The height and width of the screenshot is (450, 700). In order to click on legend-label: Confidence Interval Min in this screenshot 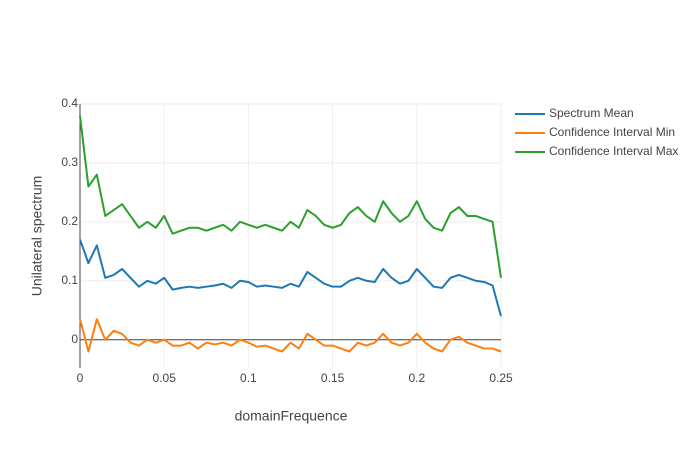, I will do `click(612, 132)`.